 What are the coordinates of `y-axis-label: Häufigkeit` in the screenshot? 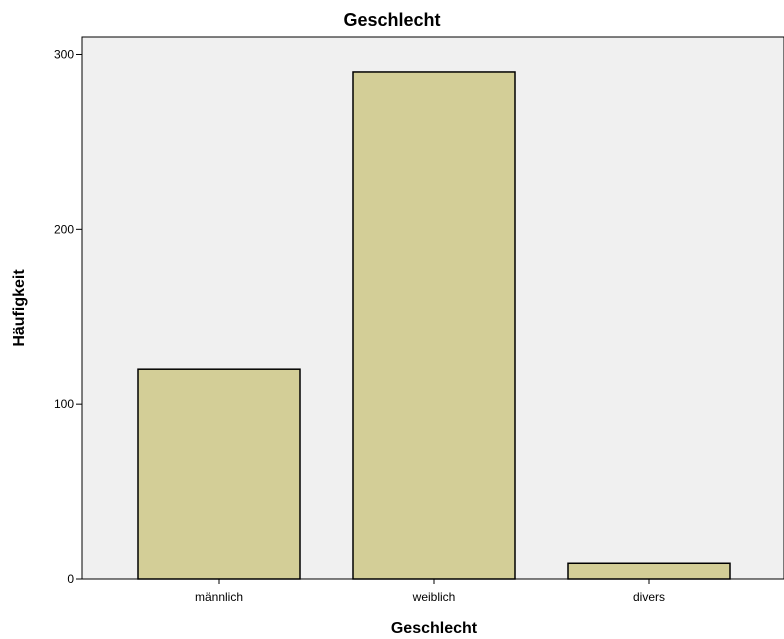 It's located at (19, 308).